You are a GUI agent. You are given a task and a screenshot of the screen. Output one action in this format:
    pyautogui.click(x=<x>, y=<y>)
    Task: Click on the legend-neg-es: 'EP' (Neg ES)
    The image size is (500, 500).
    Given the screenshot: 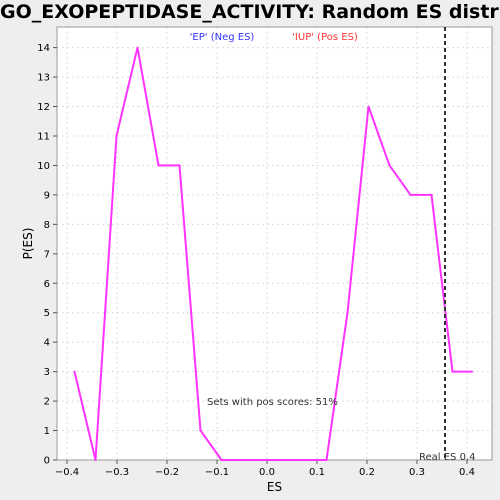 What is the action you would take?
    pyautogui.click(x=222, y=37)
    